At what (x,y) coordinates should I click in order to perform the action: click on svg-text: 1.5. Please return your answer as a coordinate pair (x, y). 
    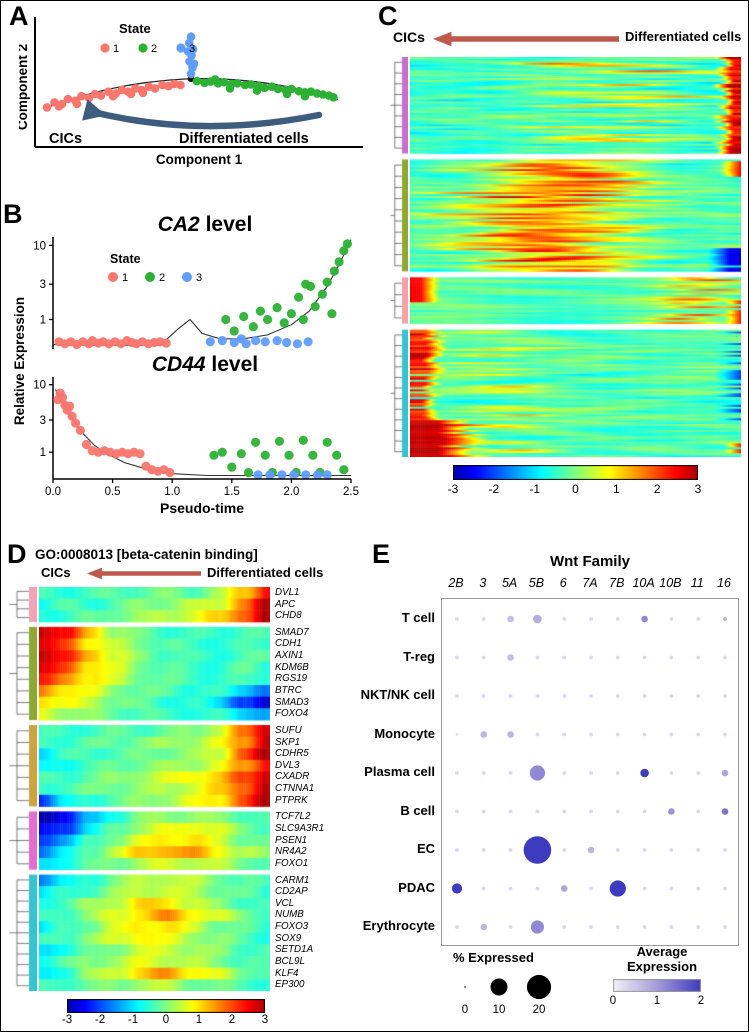
    Looking at the image, I should click on (232, 492).